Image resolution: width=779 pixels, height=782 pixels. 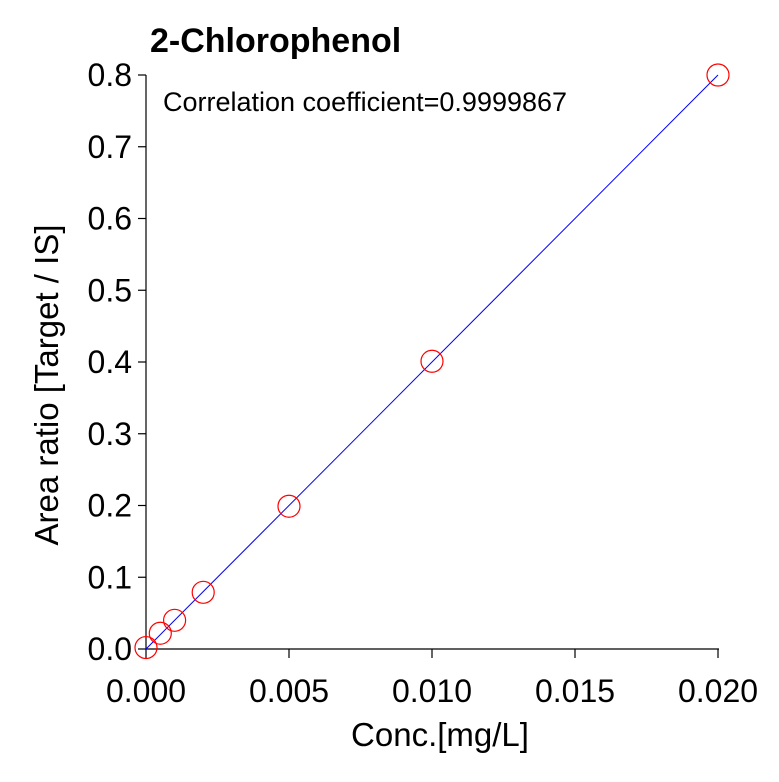 What do you see at coordinates (440, 734) in the screenshot?
I see `x-axis-label: Conc.[mg/L]` at bounding box center [440, 734].